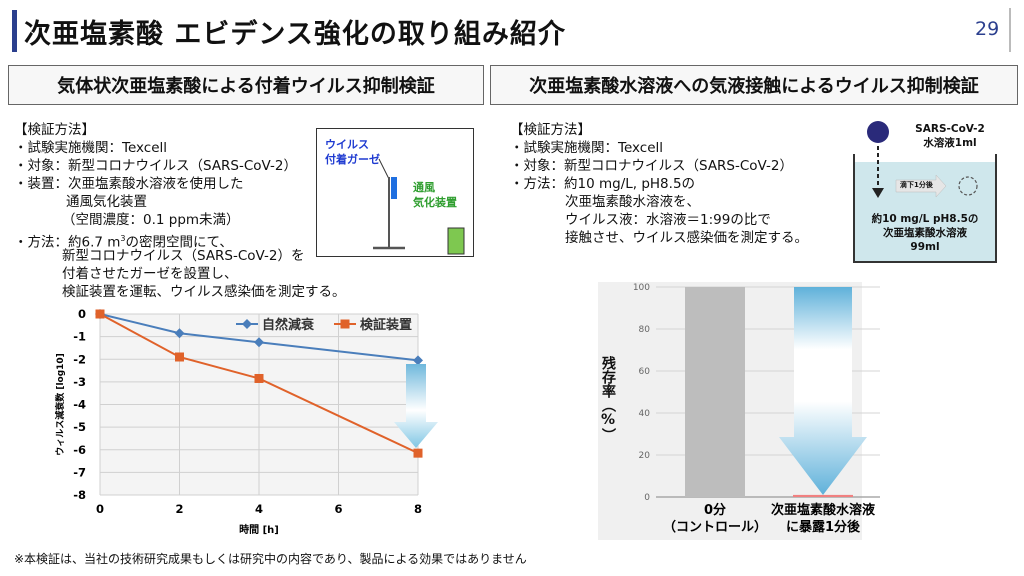 Image resolution: width=1024 pixels, height=576 pixels. Describe the element at coordinates (878, 193) in the screenshot. I see `drop-arrowhead-icon` at that location.